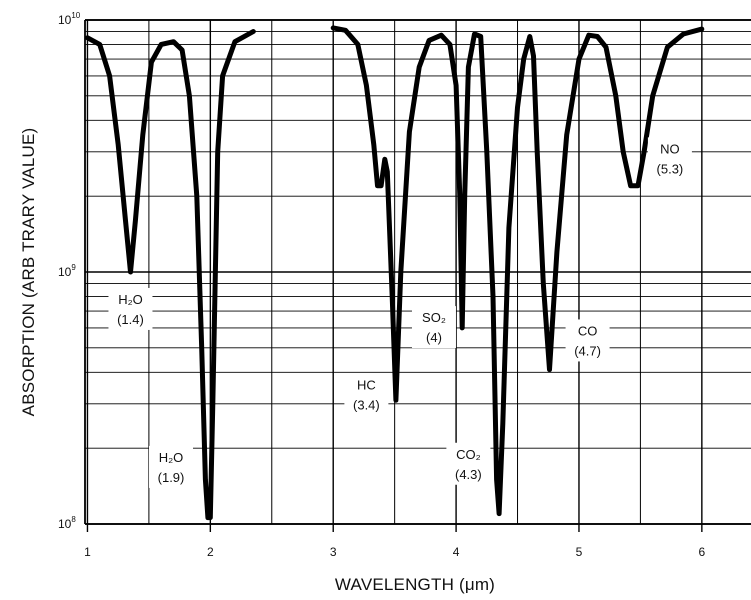  What do you see at coordinates (588, 330) in the screenshot?
I see `annotation-line-co-47-0: CO` at bounding box center [588, 330].